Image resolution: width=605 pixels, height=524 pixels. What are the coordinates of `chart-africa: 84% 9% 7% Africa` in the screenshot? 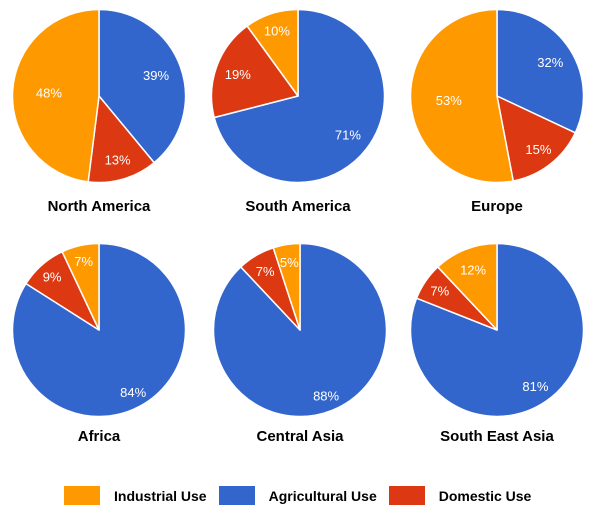 It's located at (99, 345).